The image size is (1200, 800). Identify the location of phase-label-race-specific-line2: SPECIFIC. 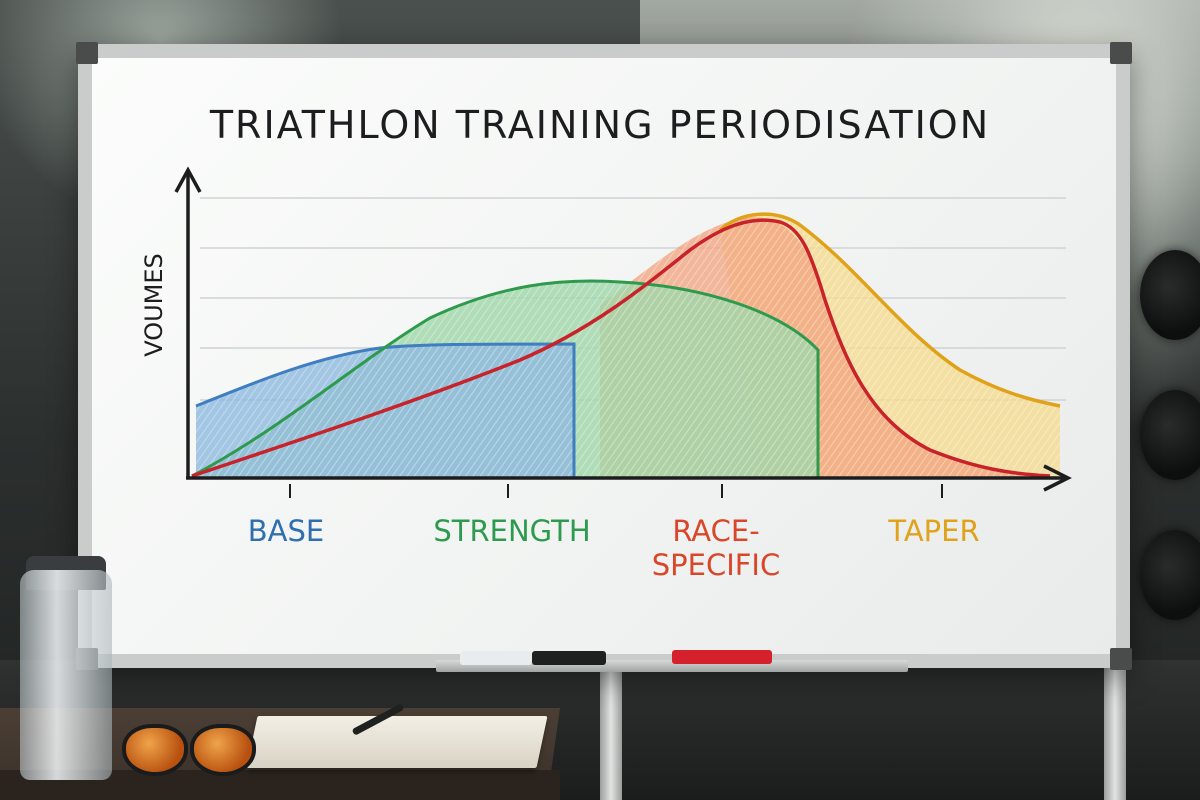
(716, 565).